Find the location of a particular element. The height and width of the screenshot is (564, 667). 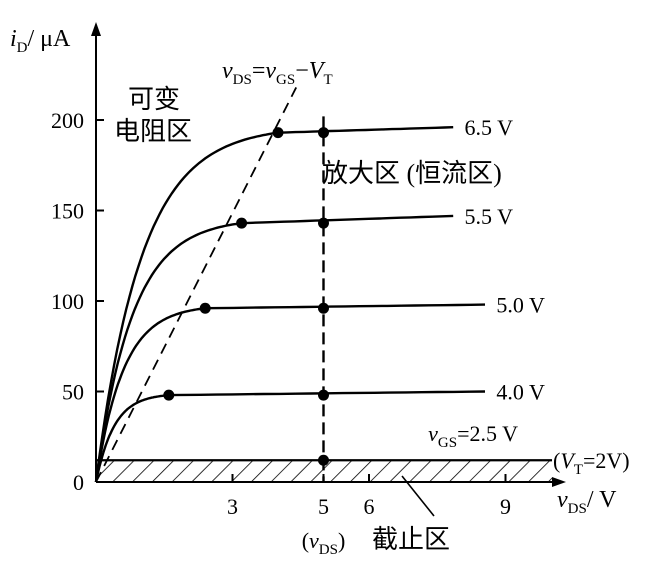

y-tick-label: 200 is located at coordinates (67, 120).